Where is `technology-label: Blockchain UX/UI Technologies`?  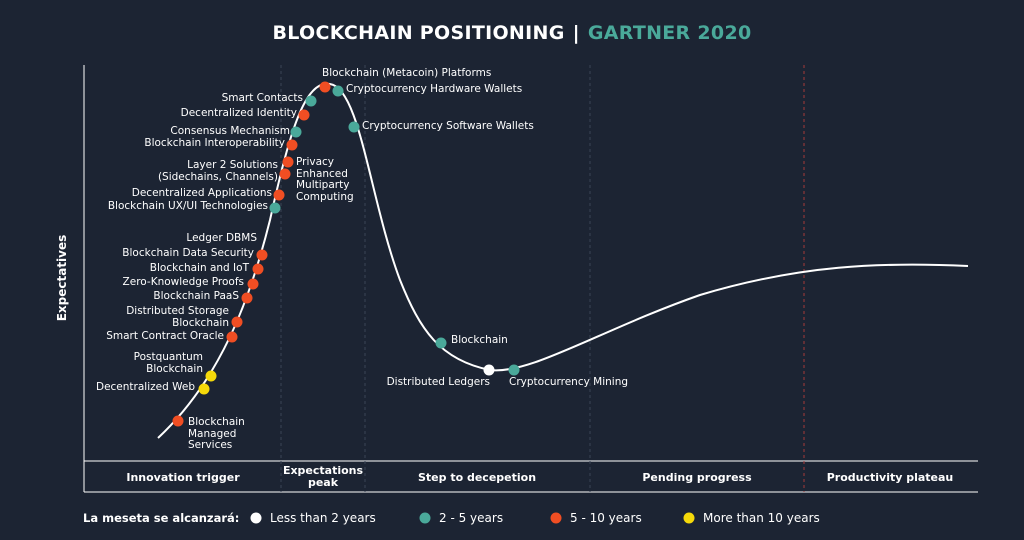 technology-label: Blockchain UX/UI Technologies is located at coordinates (187, 206).